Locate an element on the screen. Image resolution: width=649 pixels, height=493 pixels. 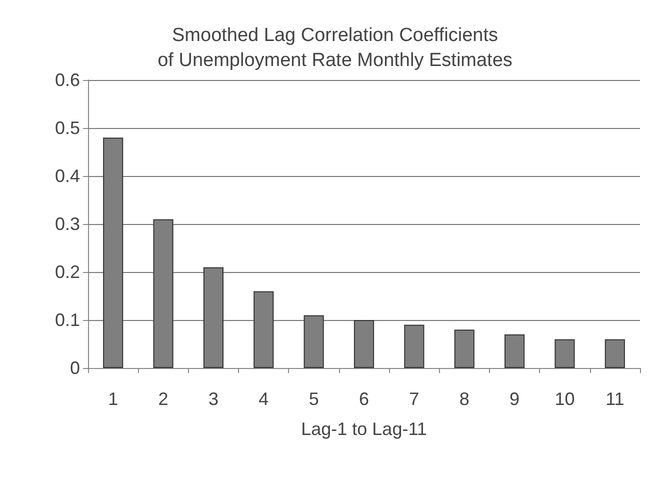
x-tick-label: 10 is located at coordinates (564, 399).